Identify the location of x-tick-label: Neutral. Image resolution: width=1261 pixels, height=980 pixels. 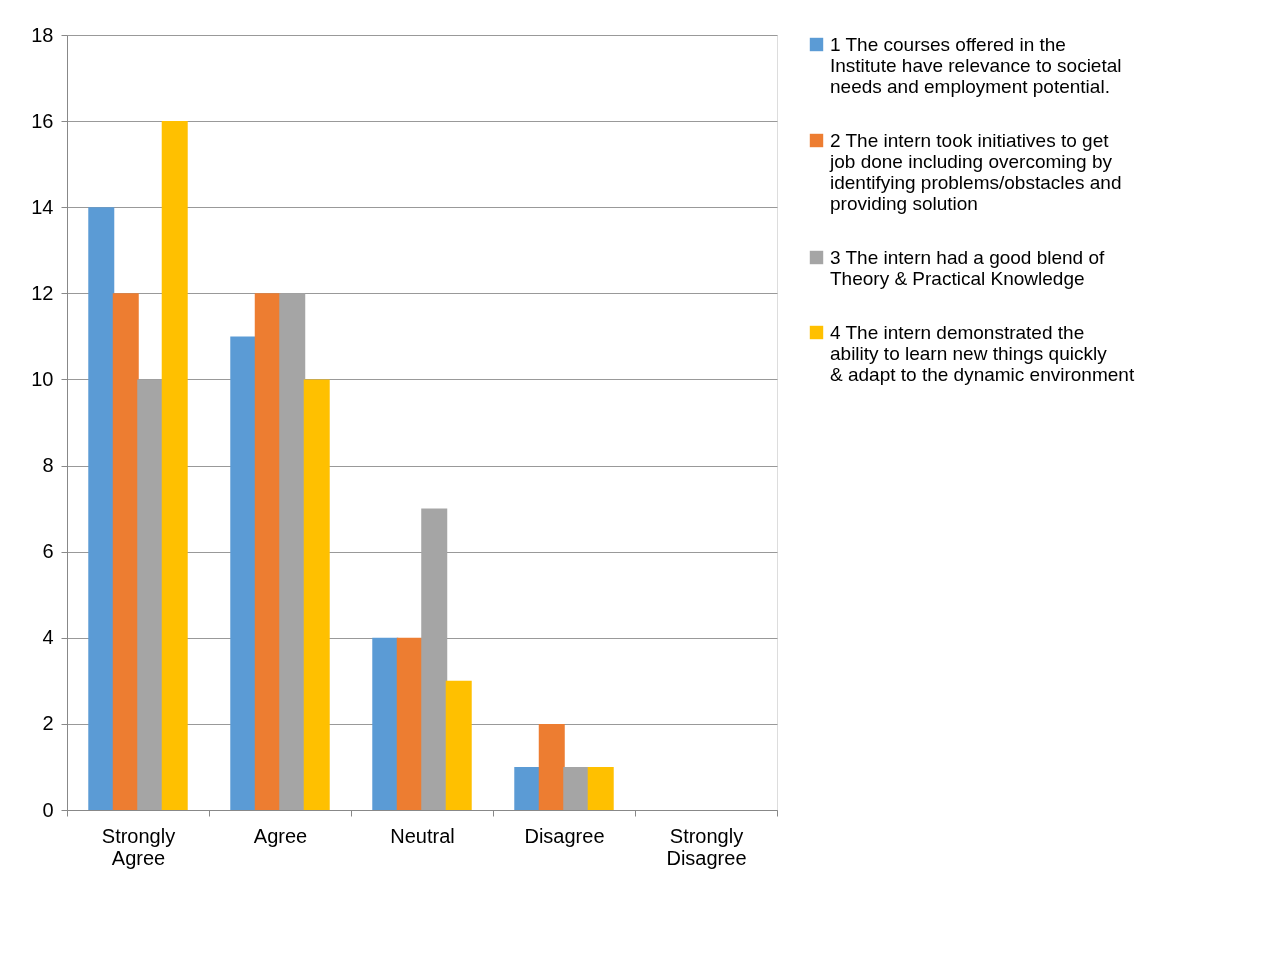
(422, 835).